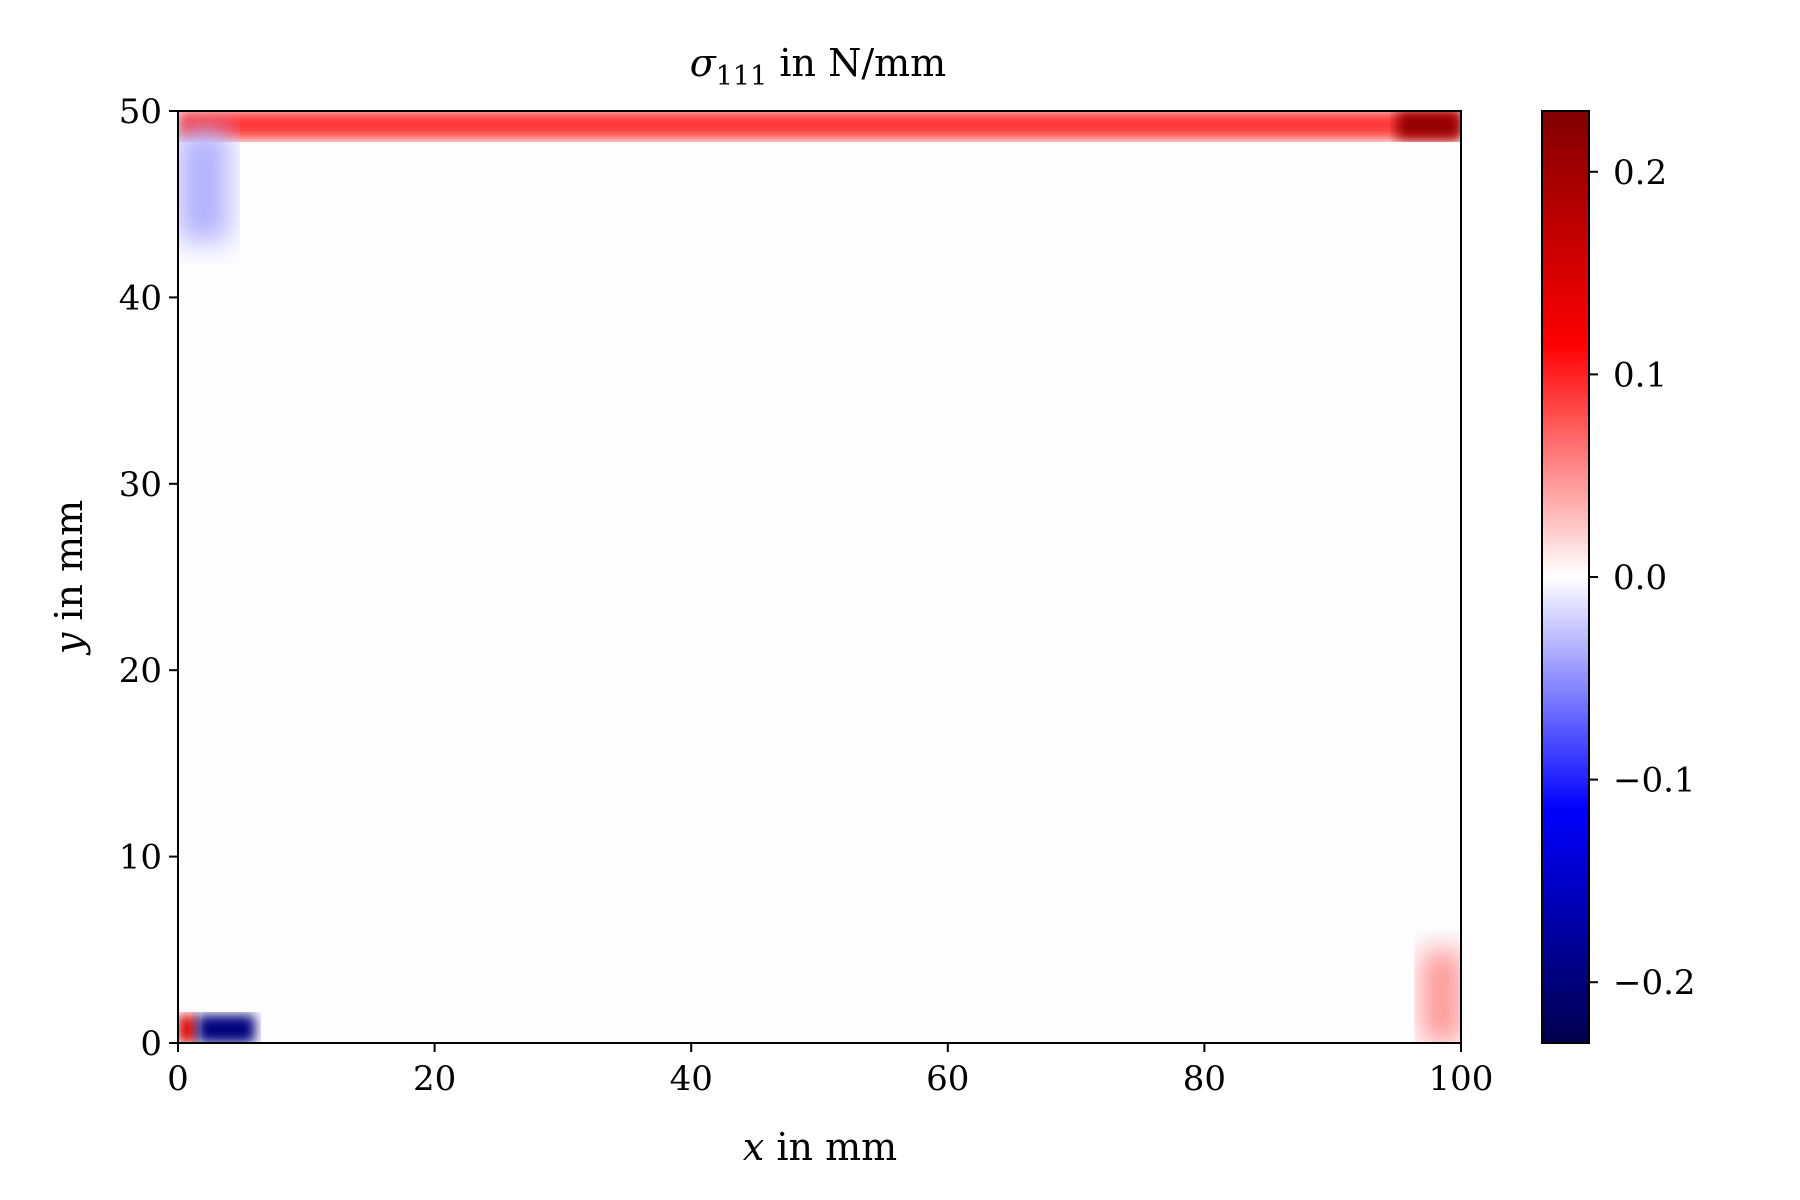 The image size is (1800, 1200). What do you see at coordinates (188, 1029) in the screenshot?
I see `field-feature-lower-left-corner` at bounding box center [188, 1029].